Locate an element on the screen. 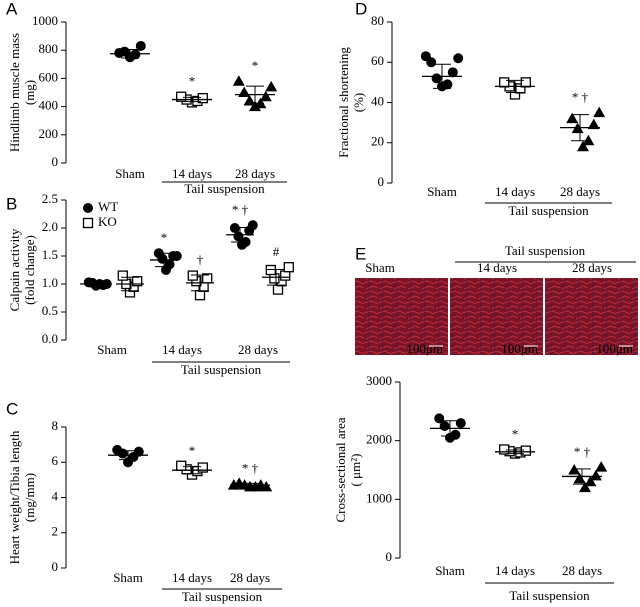 This screenshot has height=607, width=640. panel-letter: B is located at coordinates (11, 203).